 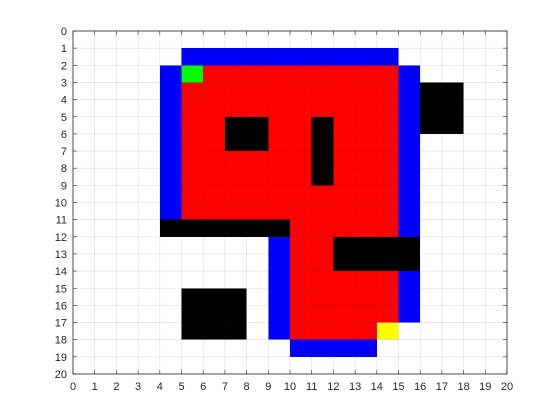 What do you see at coordinates (64, 135) in the screenshot?
I see `y-tick-label-6: 6` at bounding box center [64, 135].